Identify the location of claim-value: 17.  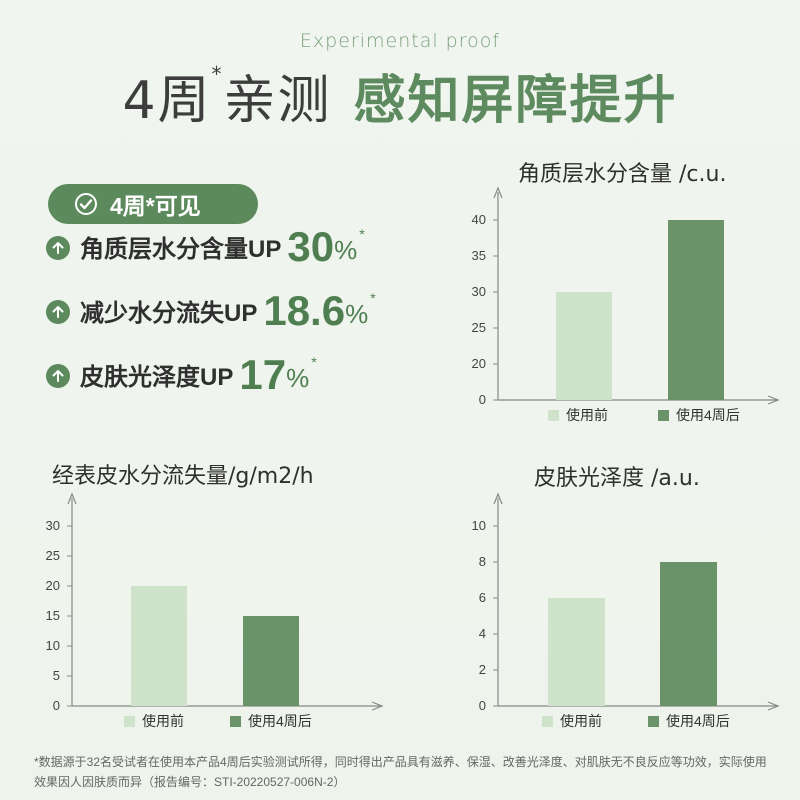
(263, 374).